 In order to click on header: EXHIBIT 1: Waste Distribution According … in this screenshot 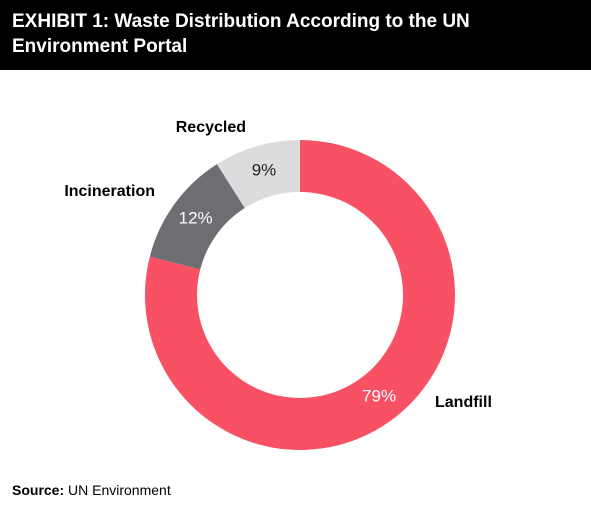, I will do `click(295, 35)`.